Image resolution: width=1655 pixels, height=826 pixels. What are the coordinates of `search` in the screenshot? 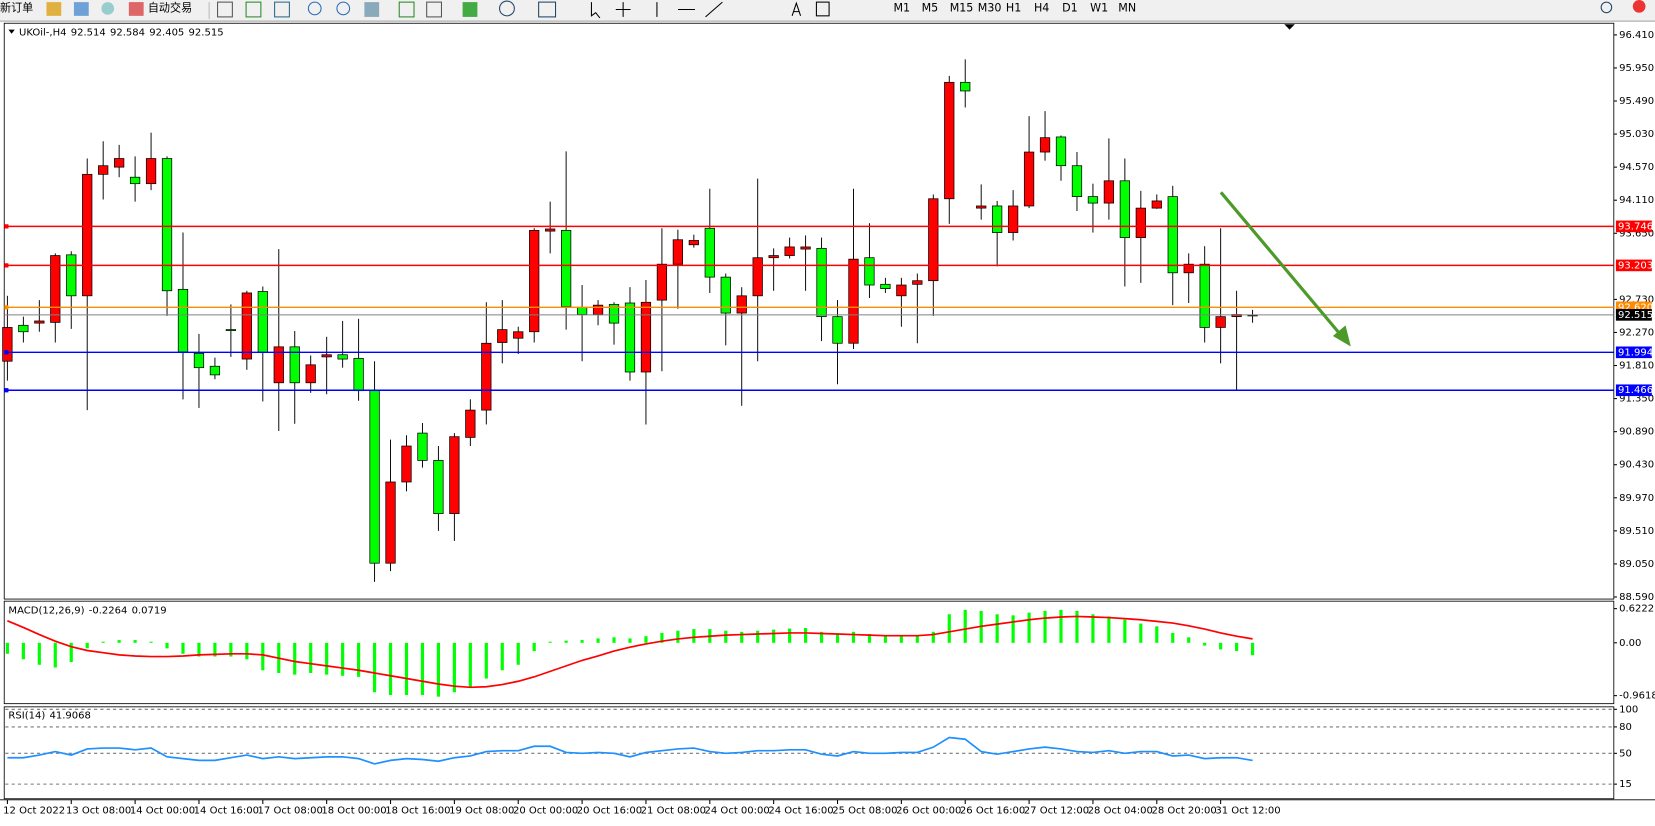 It's located at (1606, 7).